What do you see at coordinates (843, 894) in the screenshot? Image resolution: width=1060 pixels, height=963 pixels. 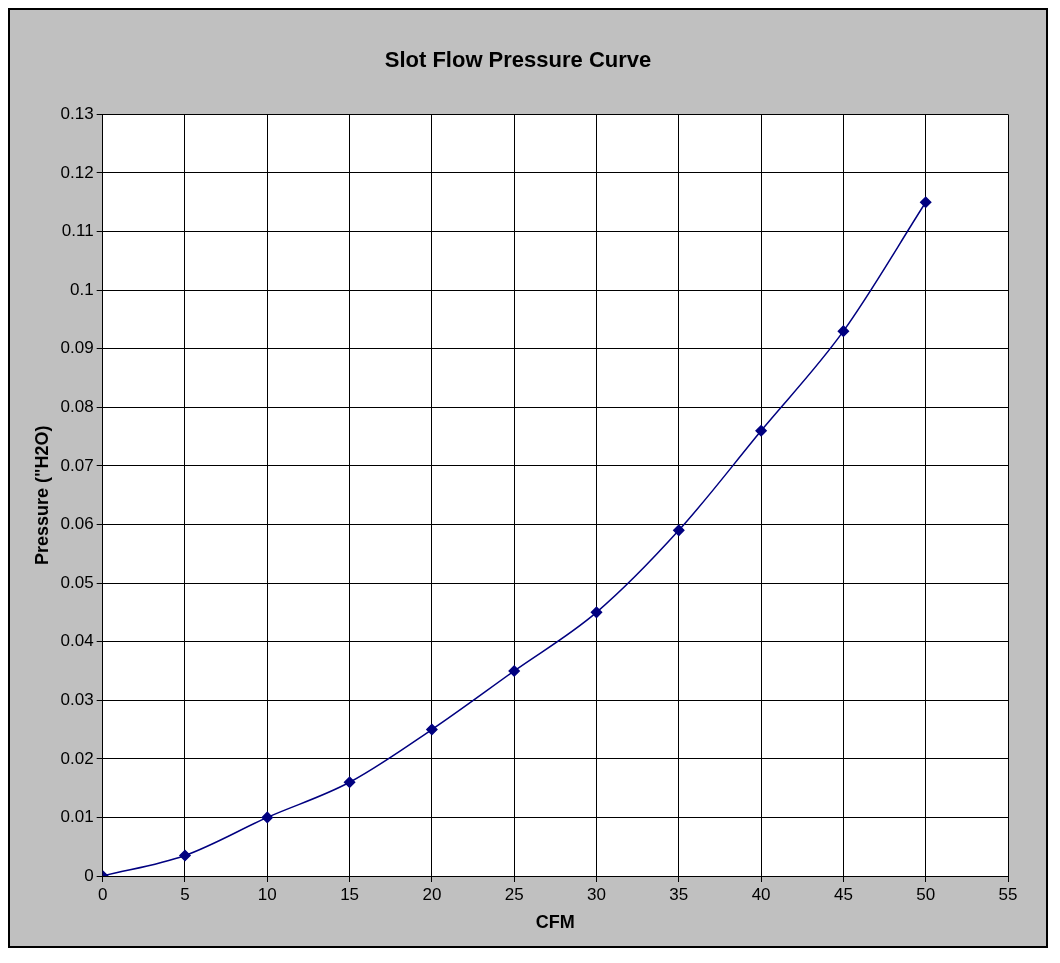 I see `x-tick-label: 45` at bounding box center [843, 894].